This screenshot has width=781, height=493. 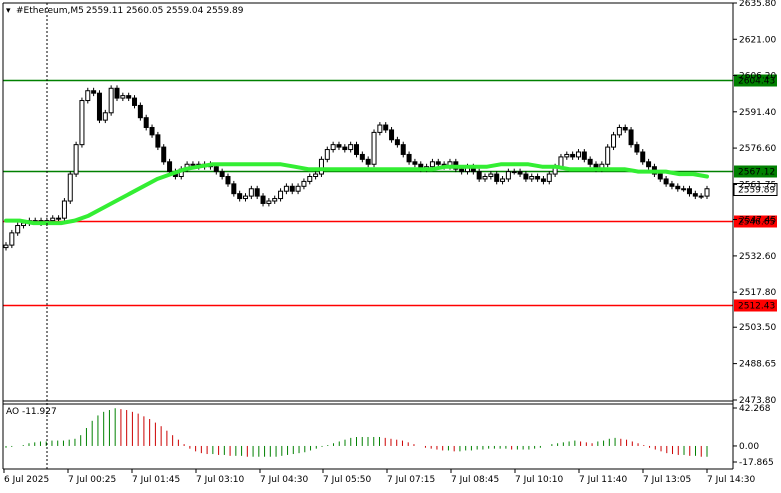 What do you see at coordinates (347, 480) in the screenshot?
I see `x-tick-label: 7 Jul 05:50` at bounding box center [347, 480].